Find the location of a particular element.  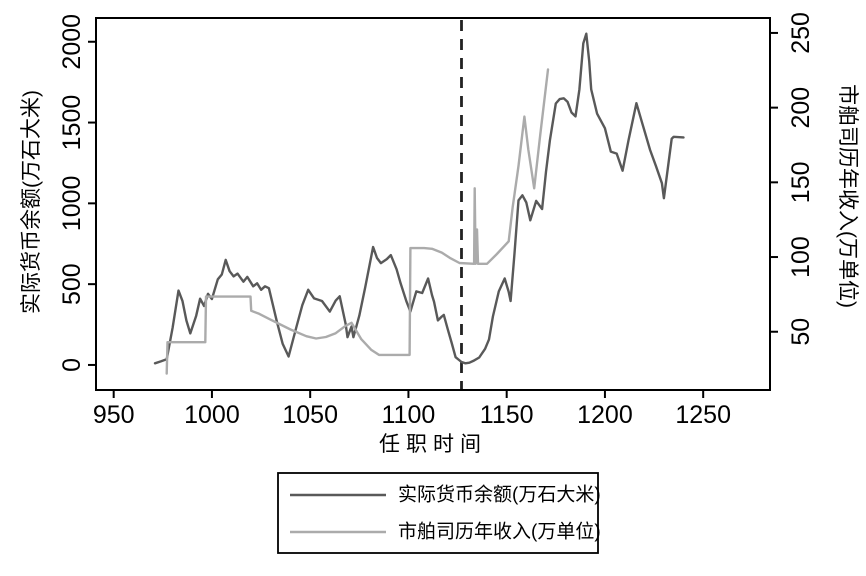

y-right-tick-label: 150 is located at coordinates (801, 182).